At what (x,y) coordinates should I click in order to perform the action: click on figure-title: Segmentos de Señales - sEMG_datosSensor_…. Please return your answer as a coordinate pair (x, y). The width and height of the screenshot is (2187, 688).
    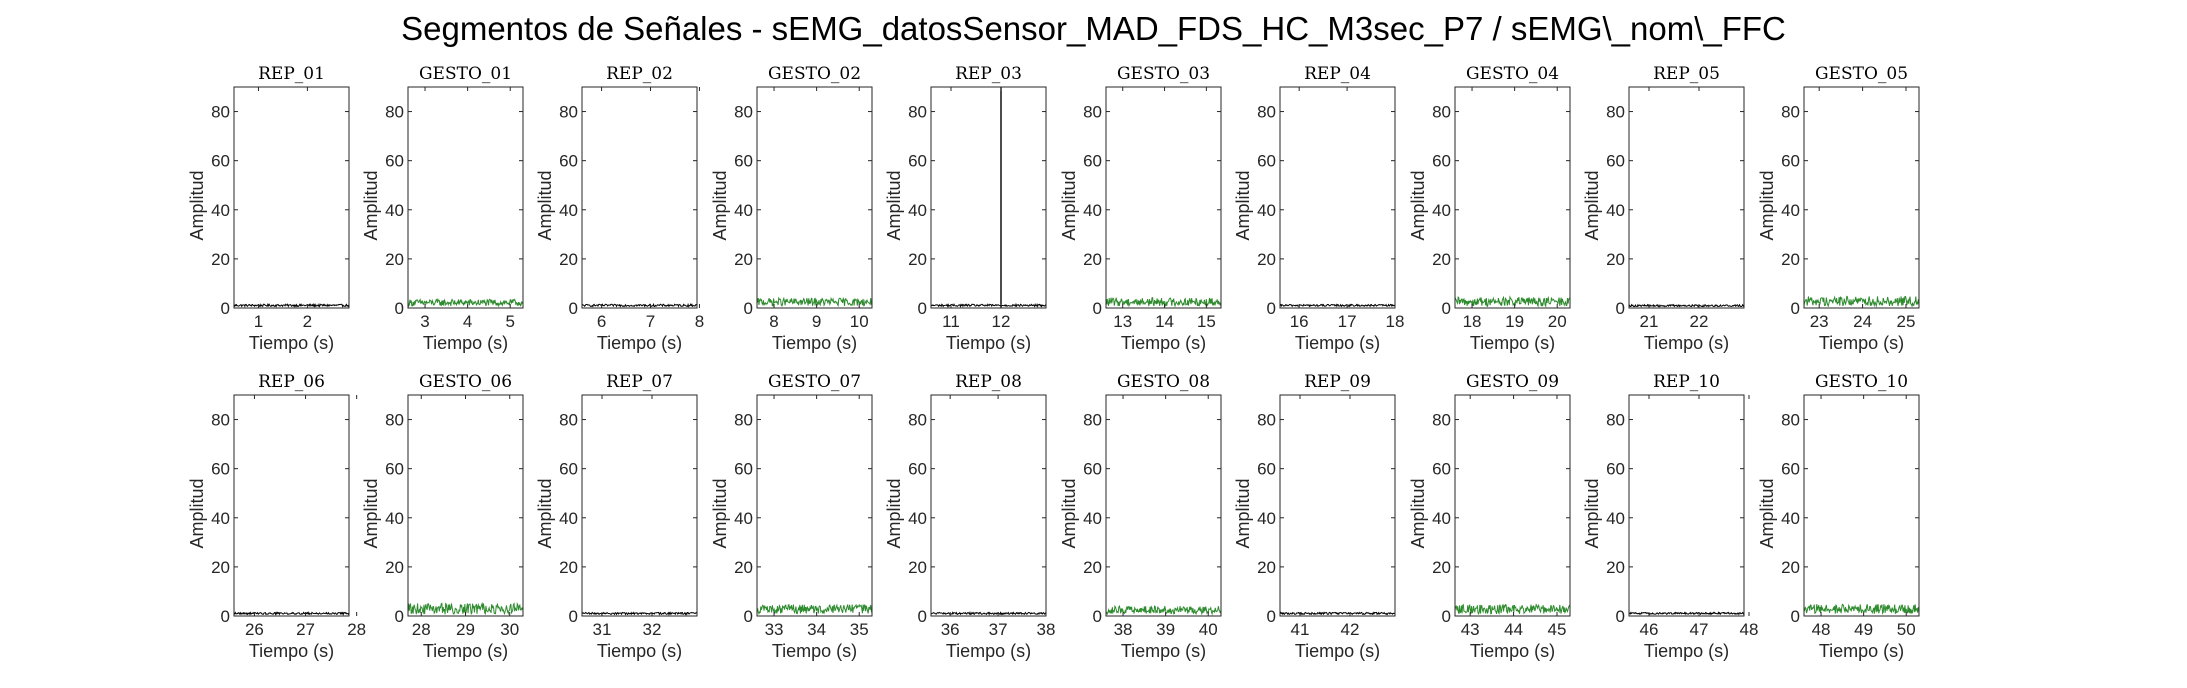
    Looking at the image, I should click on (1093, 28).